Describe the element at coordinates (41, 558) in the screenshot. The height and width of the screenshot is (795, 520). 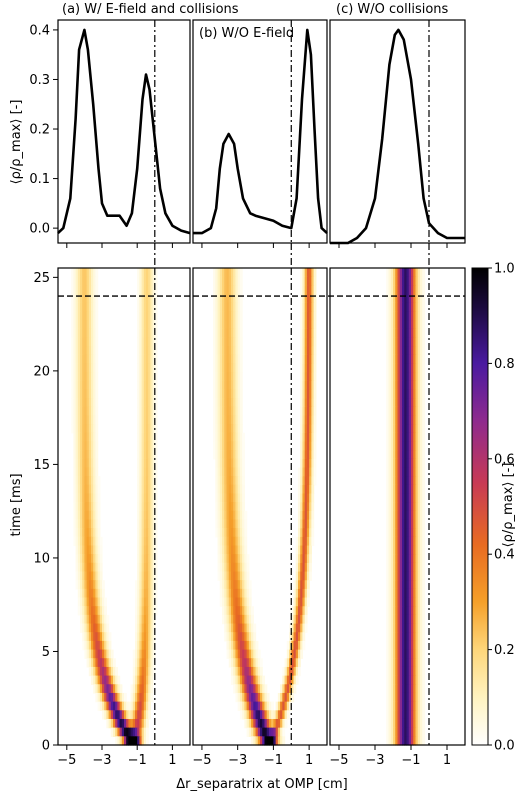
I see `time-y-tick-label: 10` at that location.